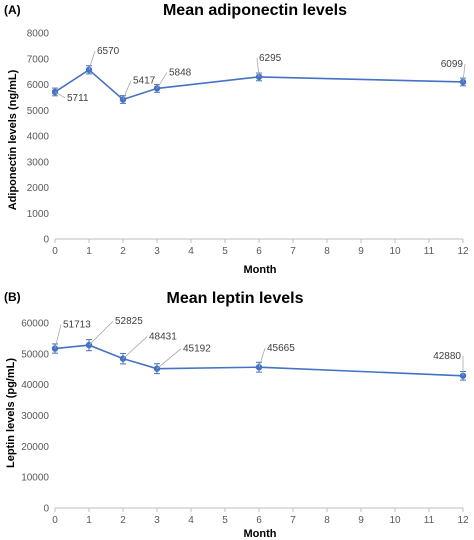 The width and height of the screenshot is (474, 540). I want to click on y-tick-label: 7000, so click(38, 59).